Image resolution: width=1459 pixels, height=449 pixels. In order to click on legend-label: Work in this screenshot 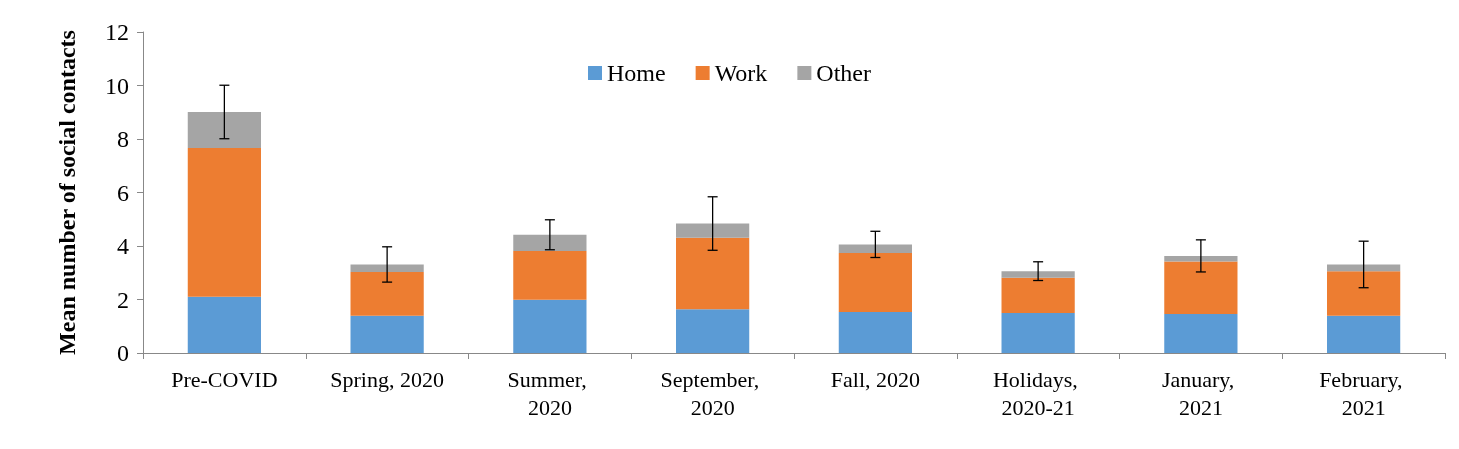, I will do `click(741, 73)`.